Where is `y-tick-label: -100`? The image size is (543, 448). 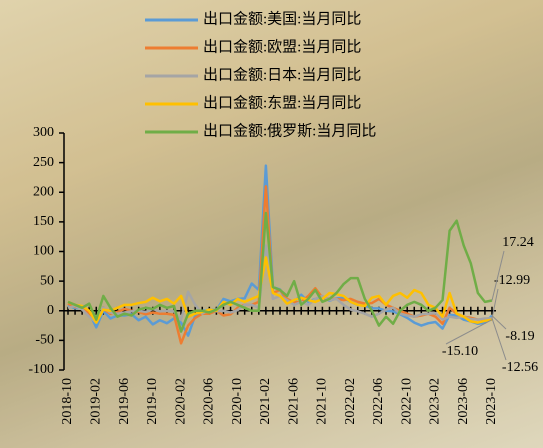 y-tick-label: -100 is located at coordinates (41, 369).